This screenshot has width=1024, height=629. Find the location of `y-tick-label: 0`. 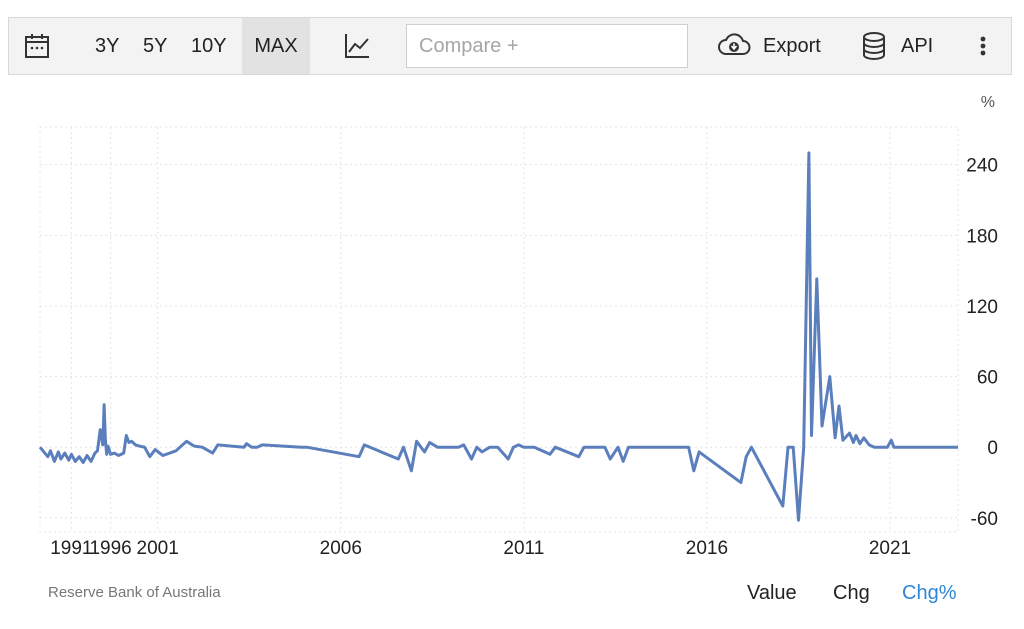

y-tick-label: 0 is located at coordinates (992, 448).